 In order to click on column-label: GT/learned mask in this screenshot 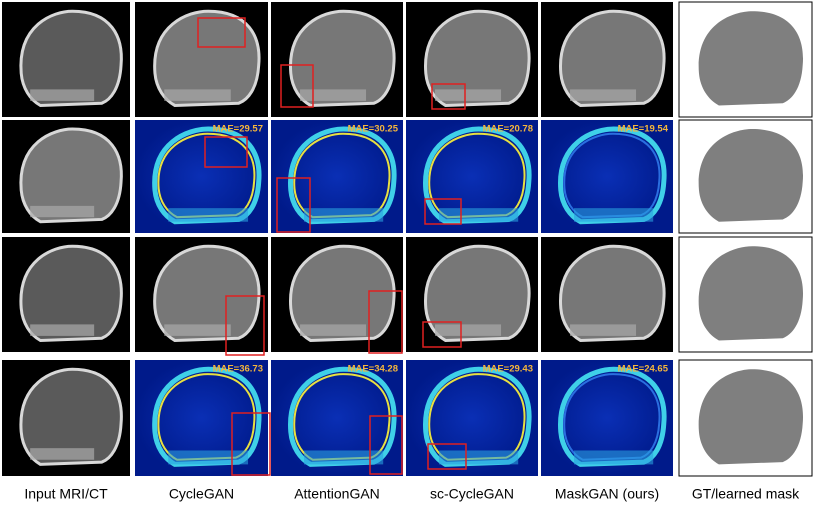, I will do `click(746, 494)`.